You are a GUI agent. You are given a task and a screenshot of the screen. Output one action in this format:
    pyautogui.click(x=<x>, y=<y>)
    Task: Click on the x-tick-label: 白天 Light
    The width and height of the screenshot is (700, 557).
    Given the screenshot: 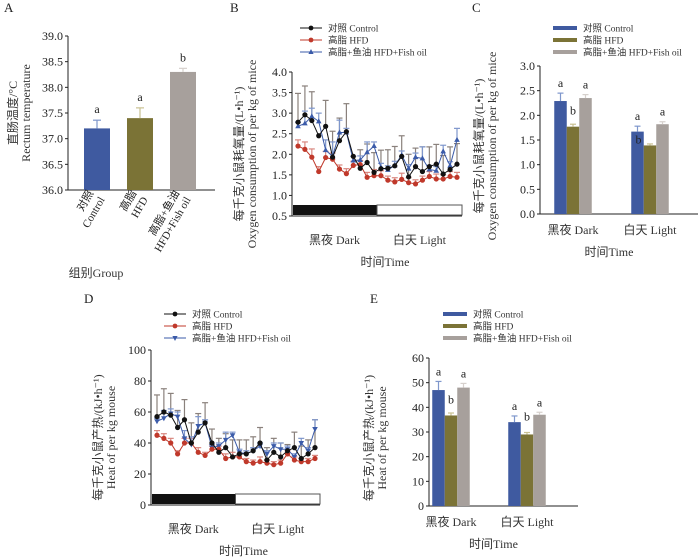 What is the action you would take?
    pyautogui.click(x=651, y=229)
    